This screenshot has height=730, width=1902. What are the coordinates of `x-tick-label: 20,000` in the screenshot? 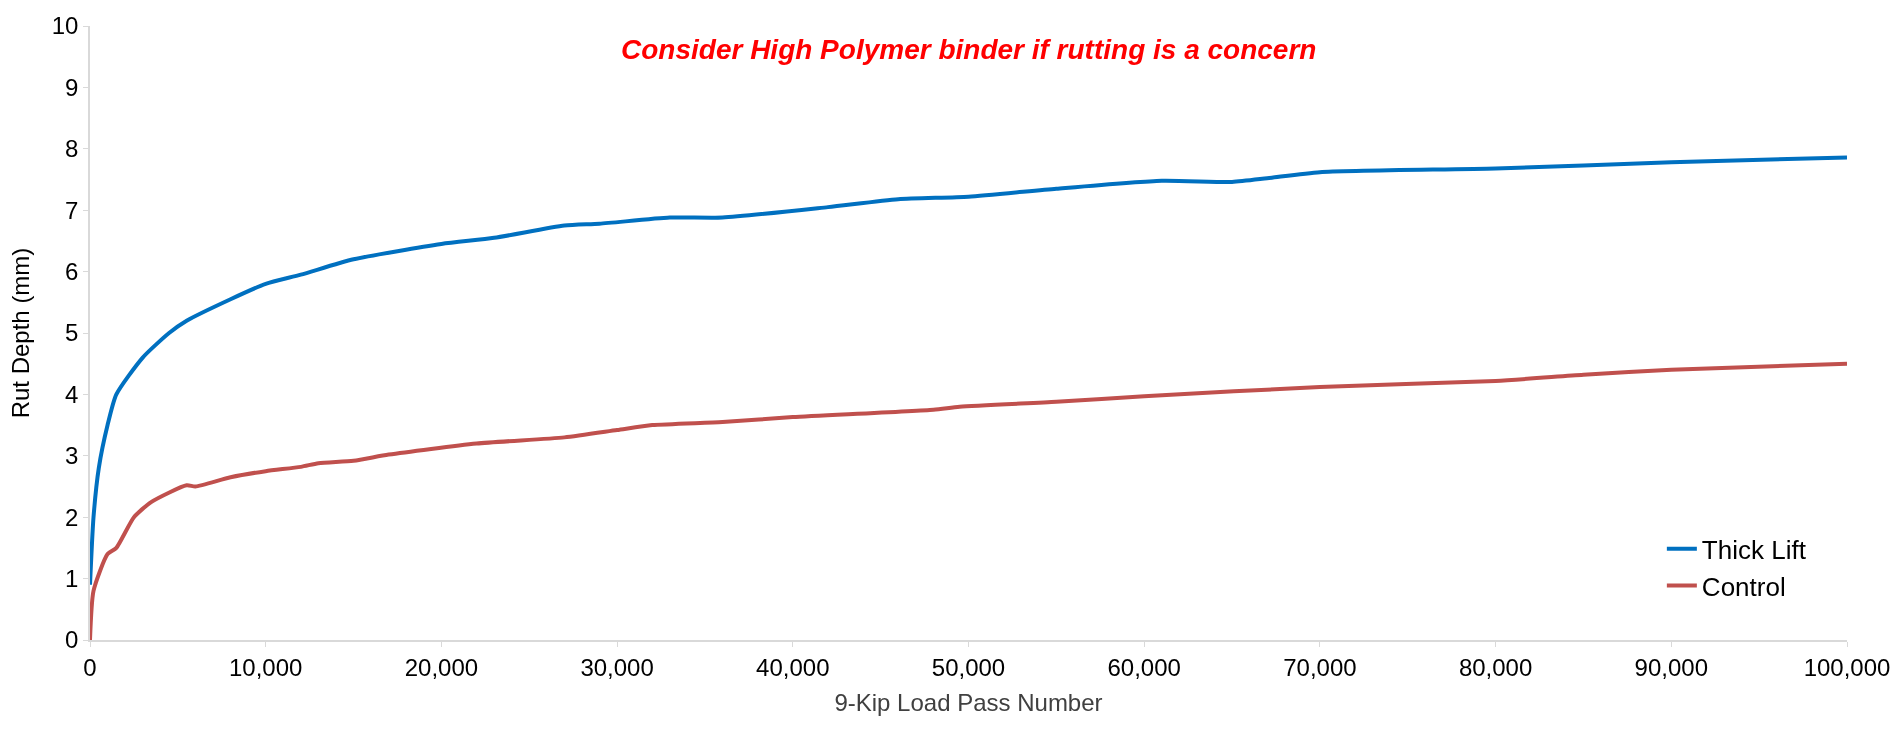 It's located at (441, 667).